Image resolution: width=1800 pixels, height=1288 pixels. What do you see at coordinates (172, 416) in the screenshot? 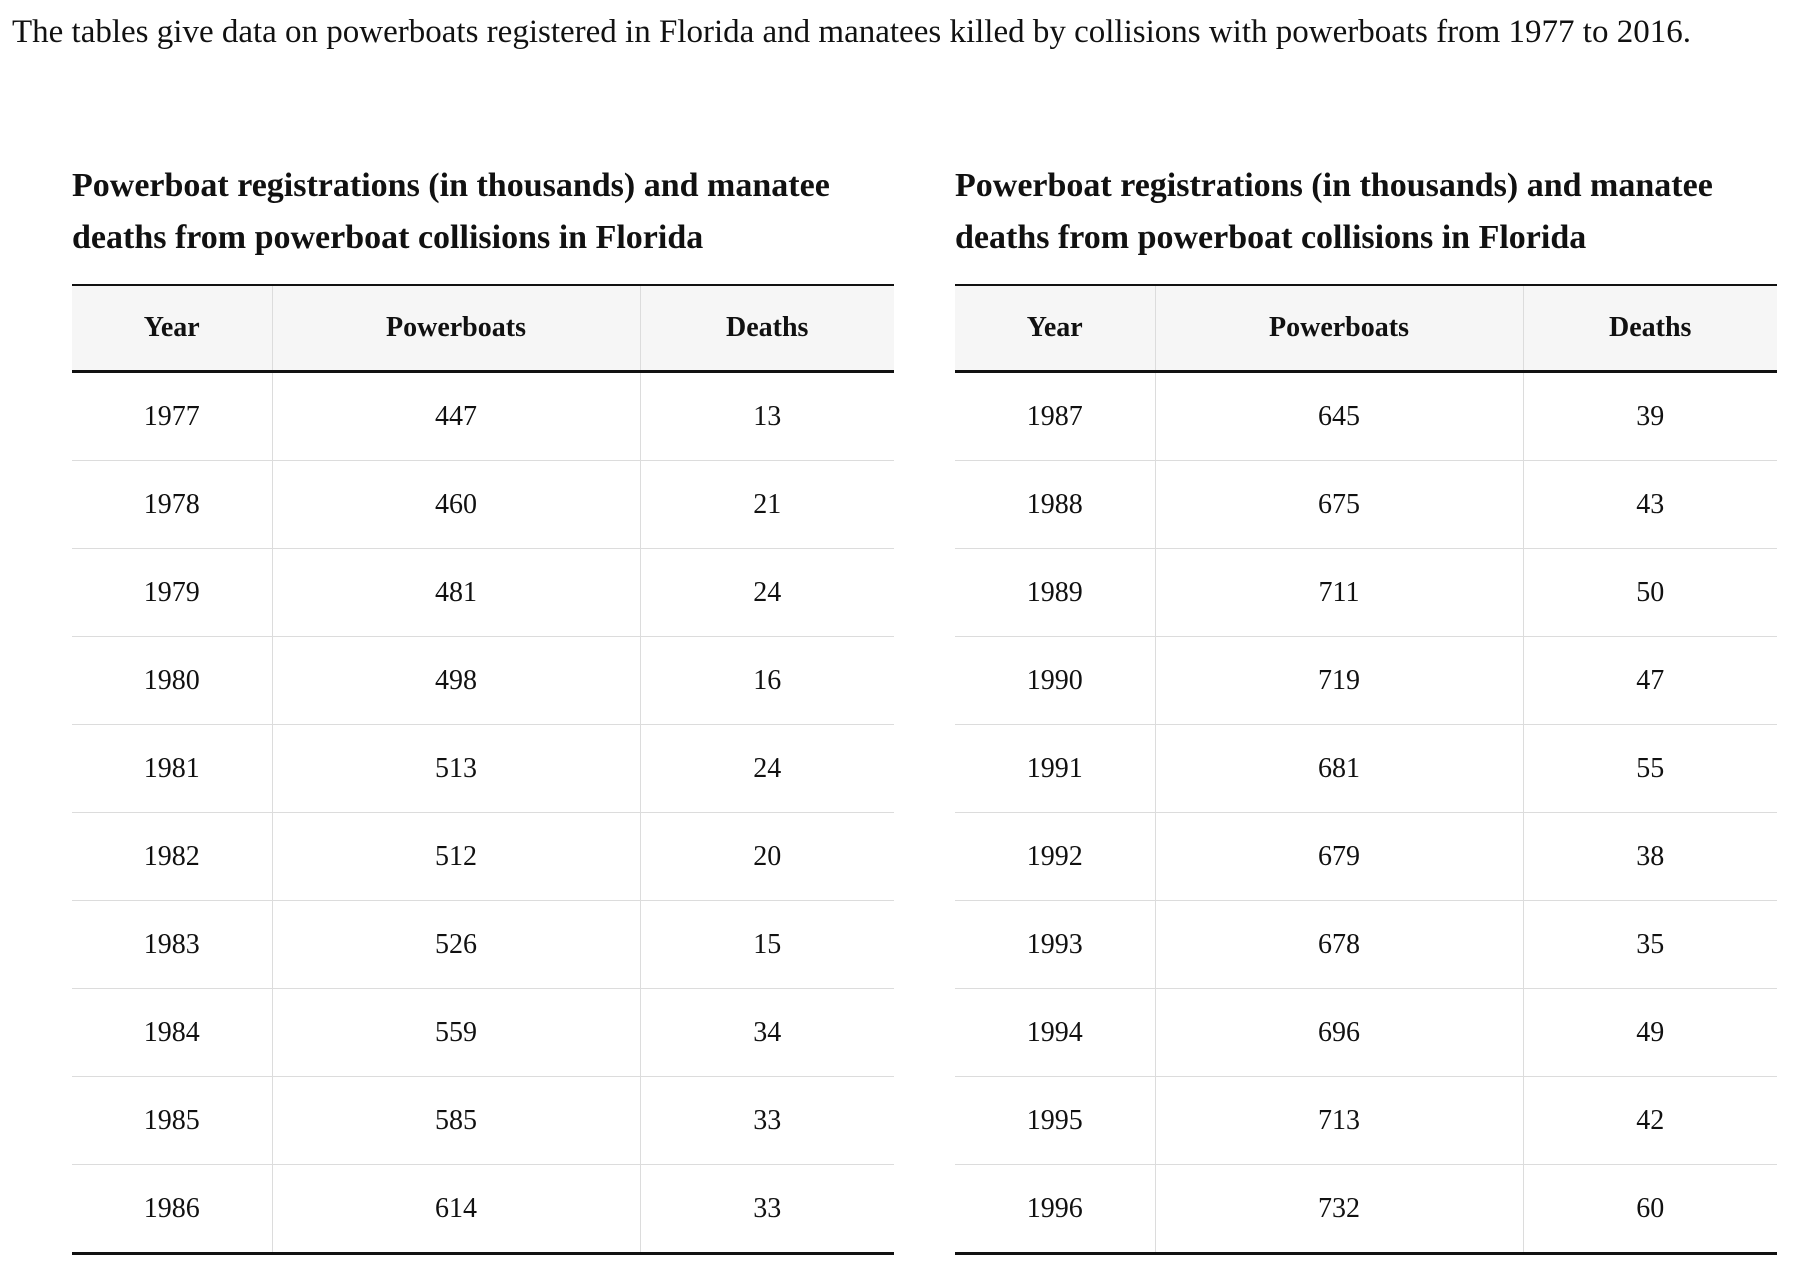
I see `cell-year: 1977` at bounding box center [172, 416].